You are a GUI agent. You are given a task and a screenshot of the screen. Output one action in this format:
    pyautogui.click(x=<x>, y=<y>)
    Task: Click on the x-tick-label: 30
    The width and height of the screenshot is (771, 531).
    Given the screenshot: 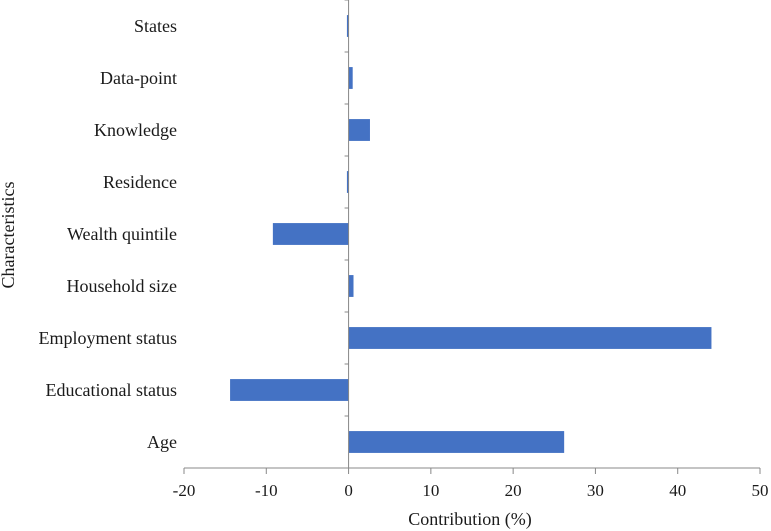 What is the action you would take?
    pyautogui.click(x=595, y=490)
    